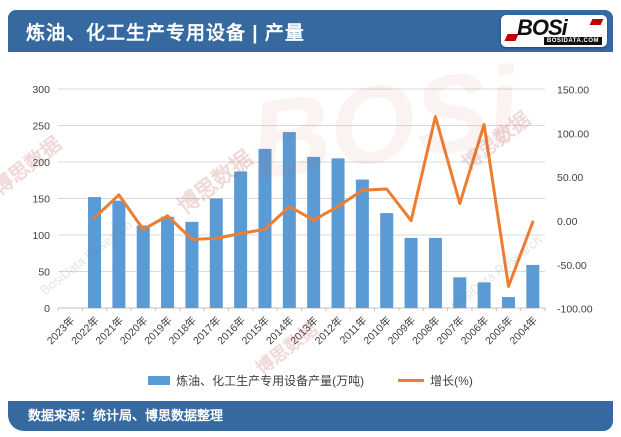 The image size is (621, 437). I want to click on legend-item-growth: 增长(%), so click(435, 380).